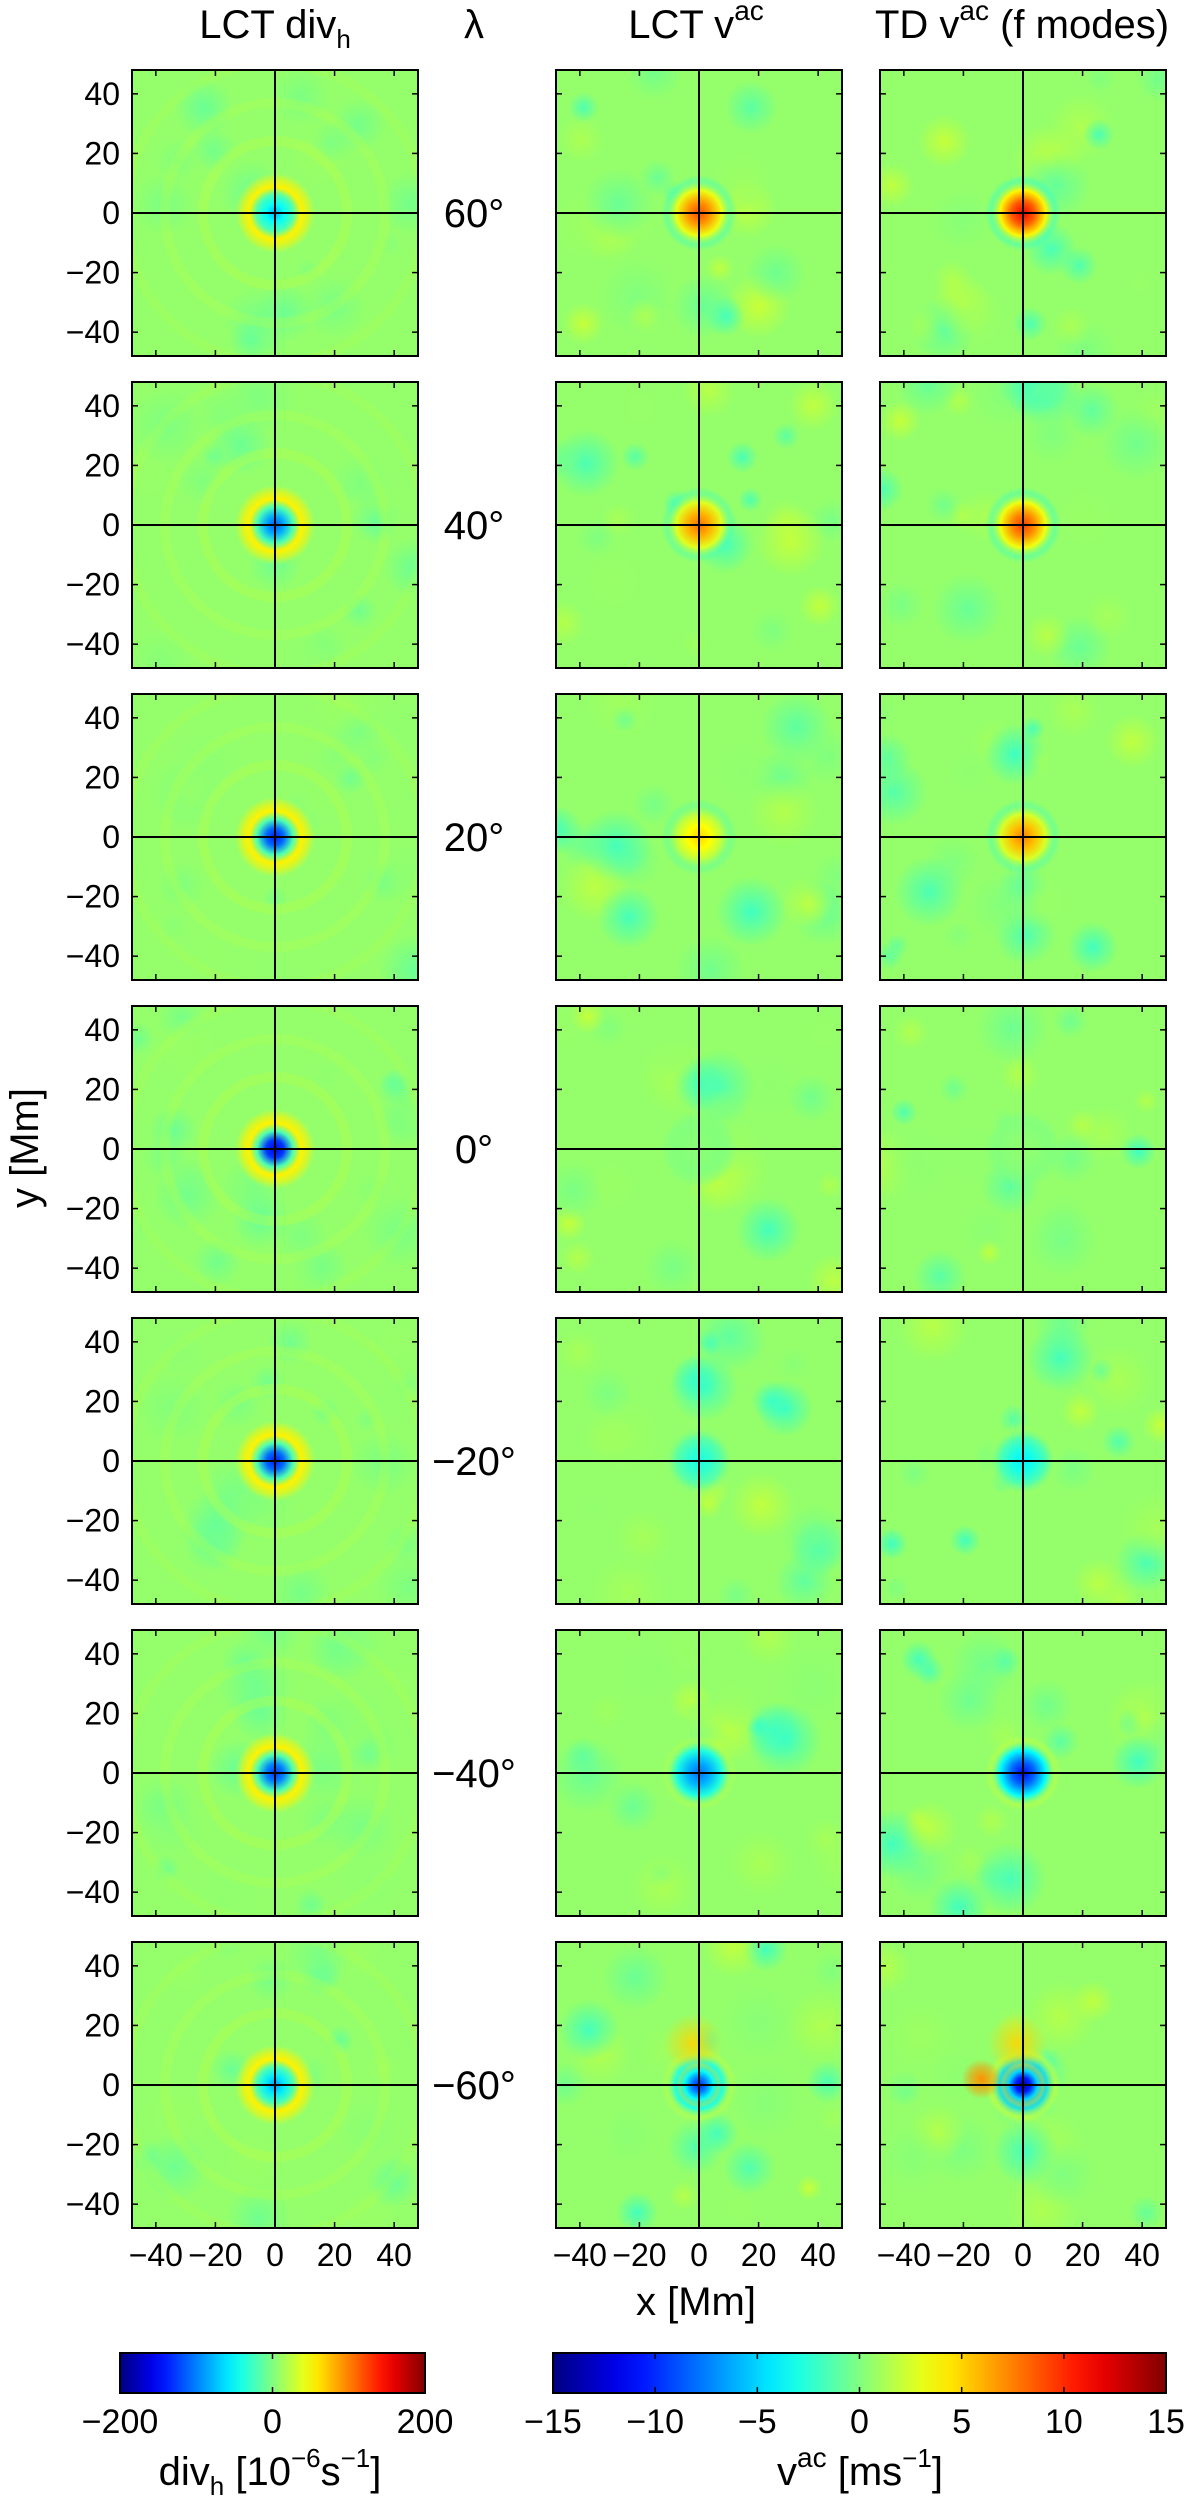 This screenshot has width=1200, height=2507. Describe the element at coordinates (1166, 2422) in the screenshot. I see `colorbar-tick-label: 15` at that location.